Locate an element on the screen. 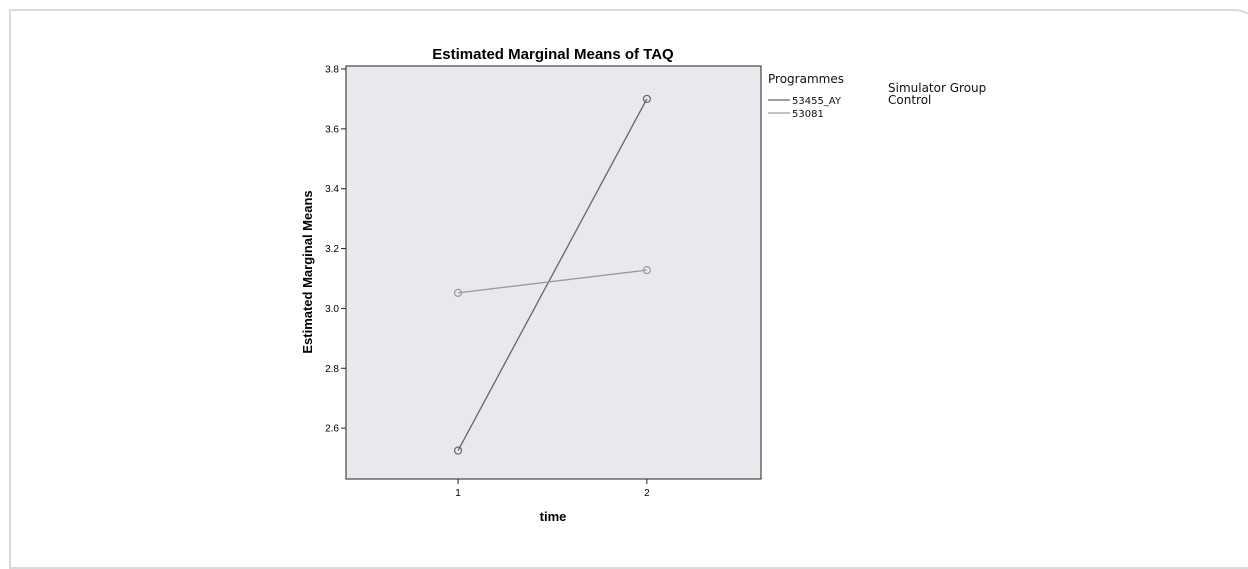  series-layer is located at coordinates (552, 274).